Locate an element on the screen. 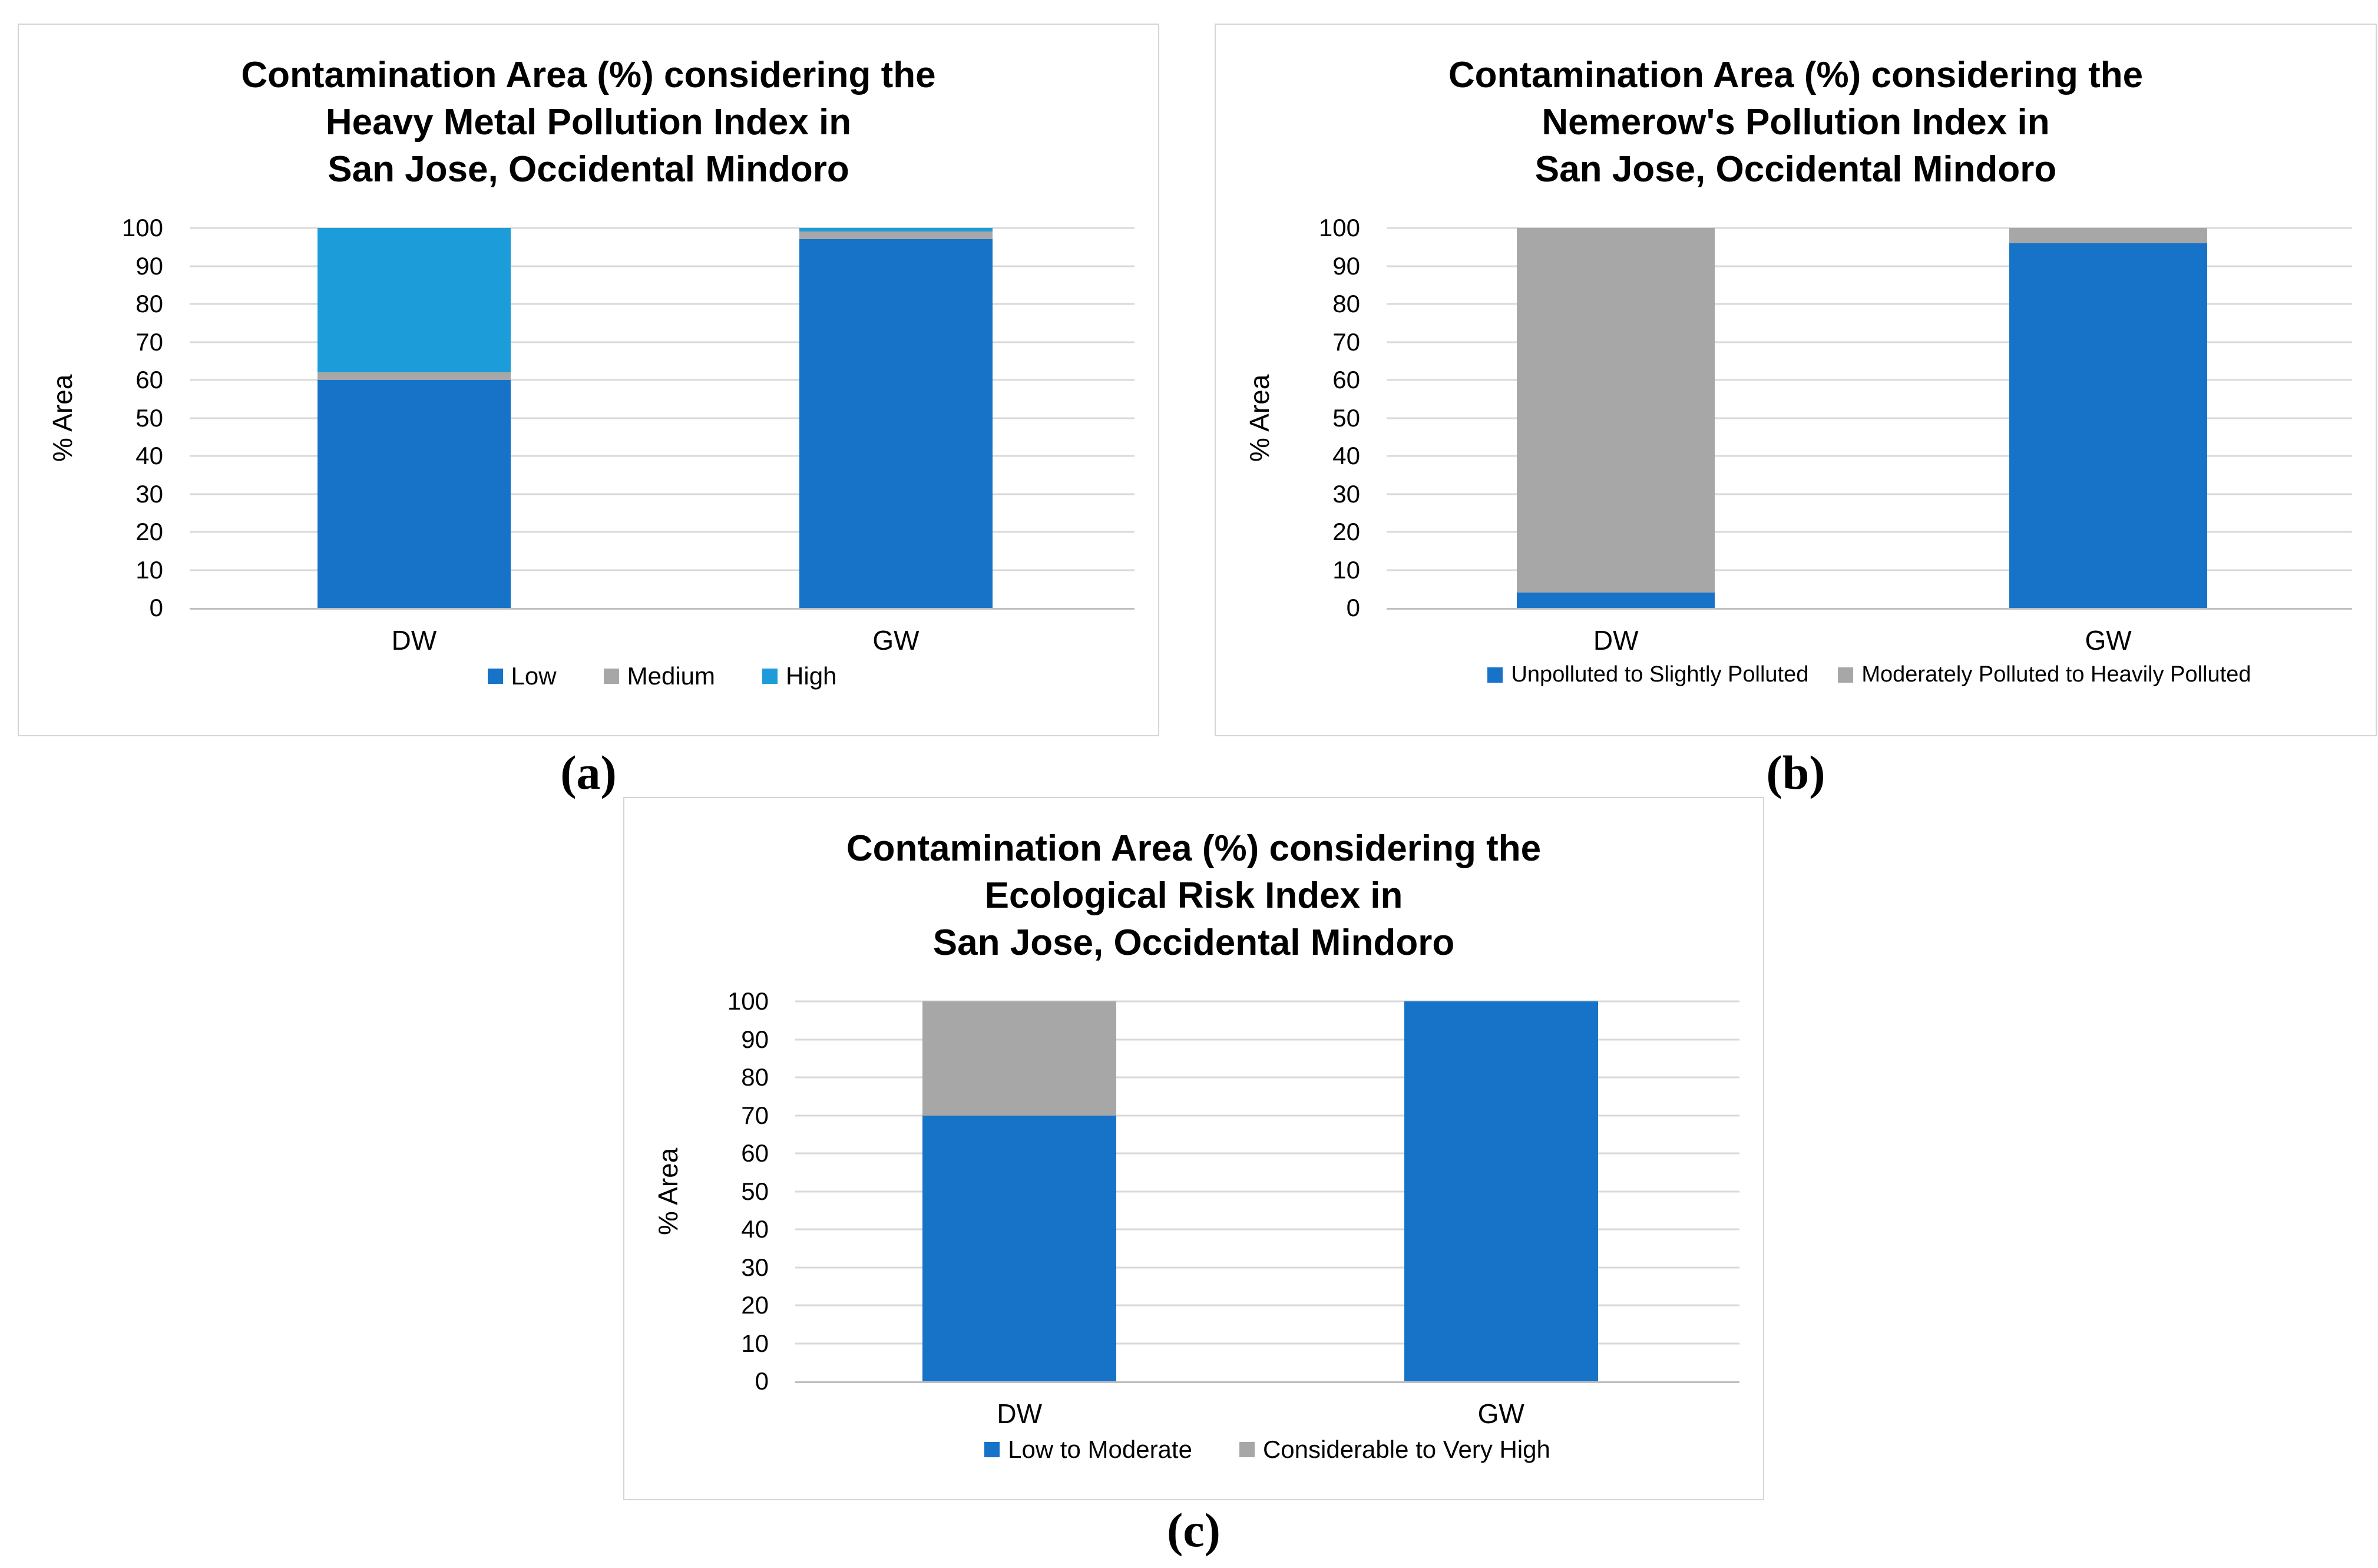  legend-label: High is located at coordinates (811, 676).